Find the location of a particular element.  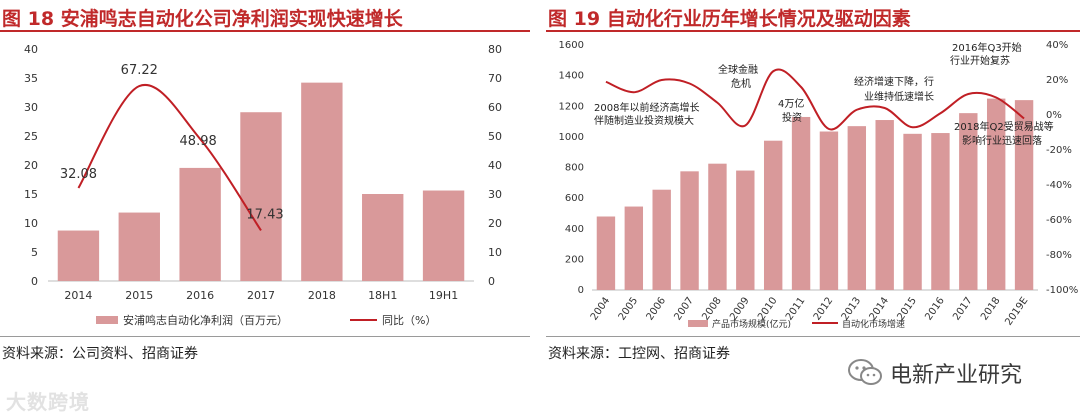

annotation-a2: 全球金融 is located at coordinates (738, 69).